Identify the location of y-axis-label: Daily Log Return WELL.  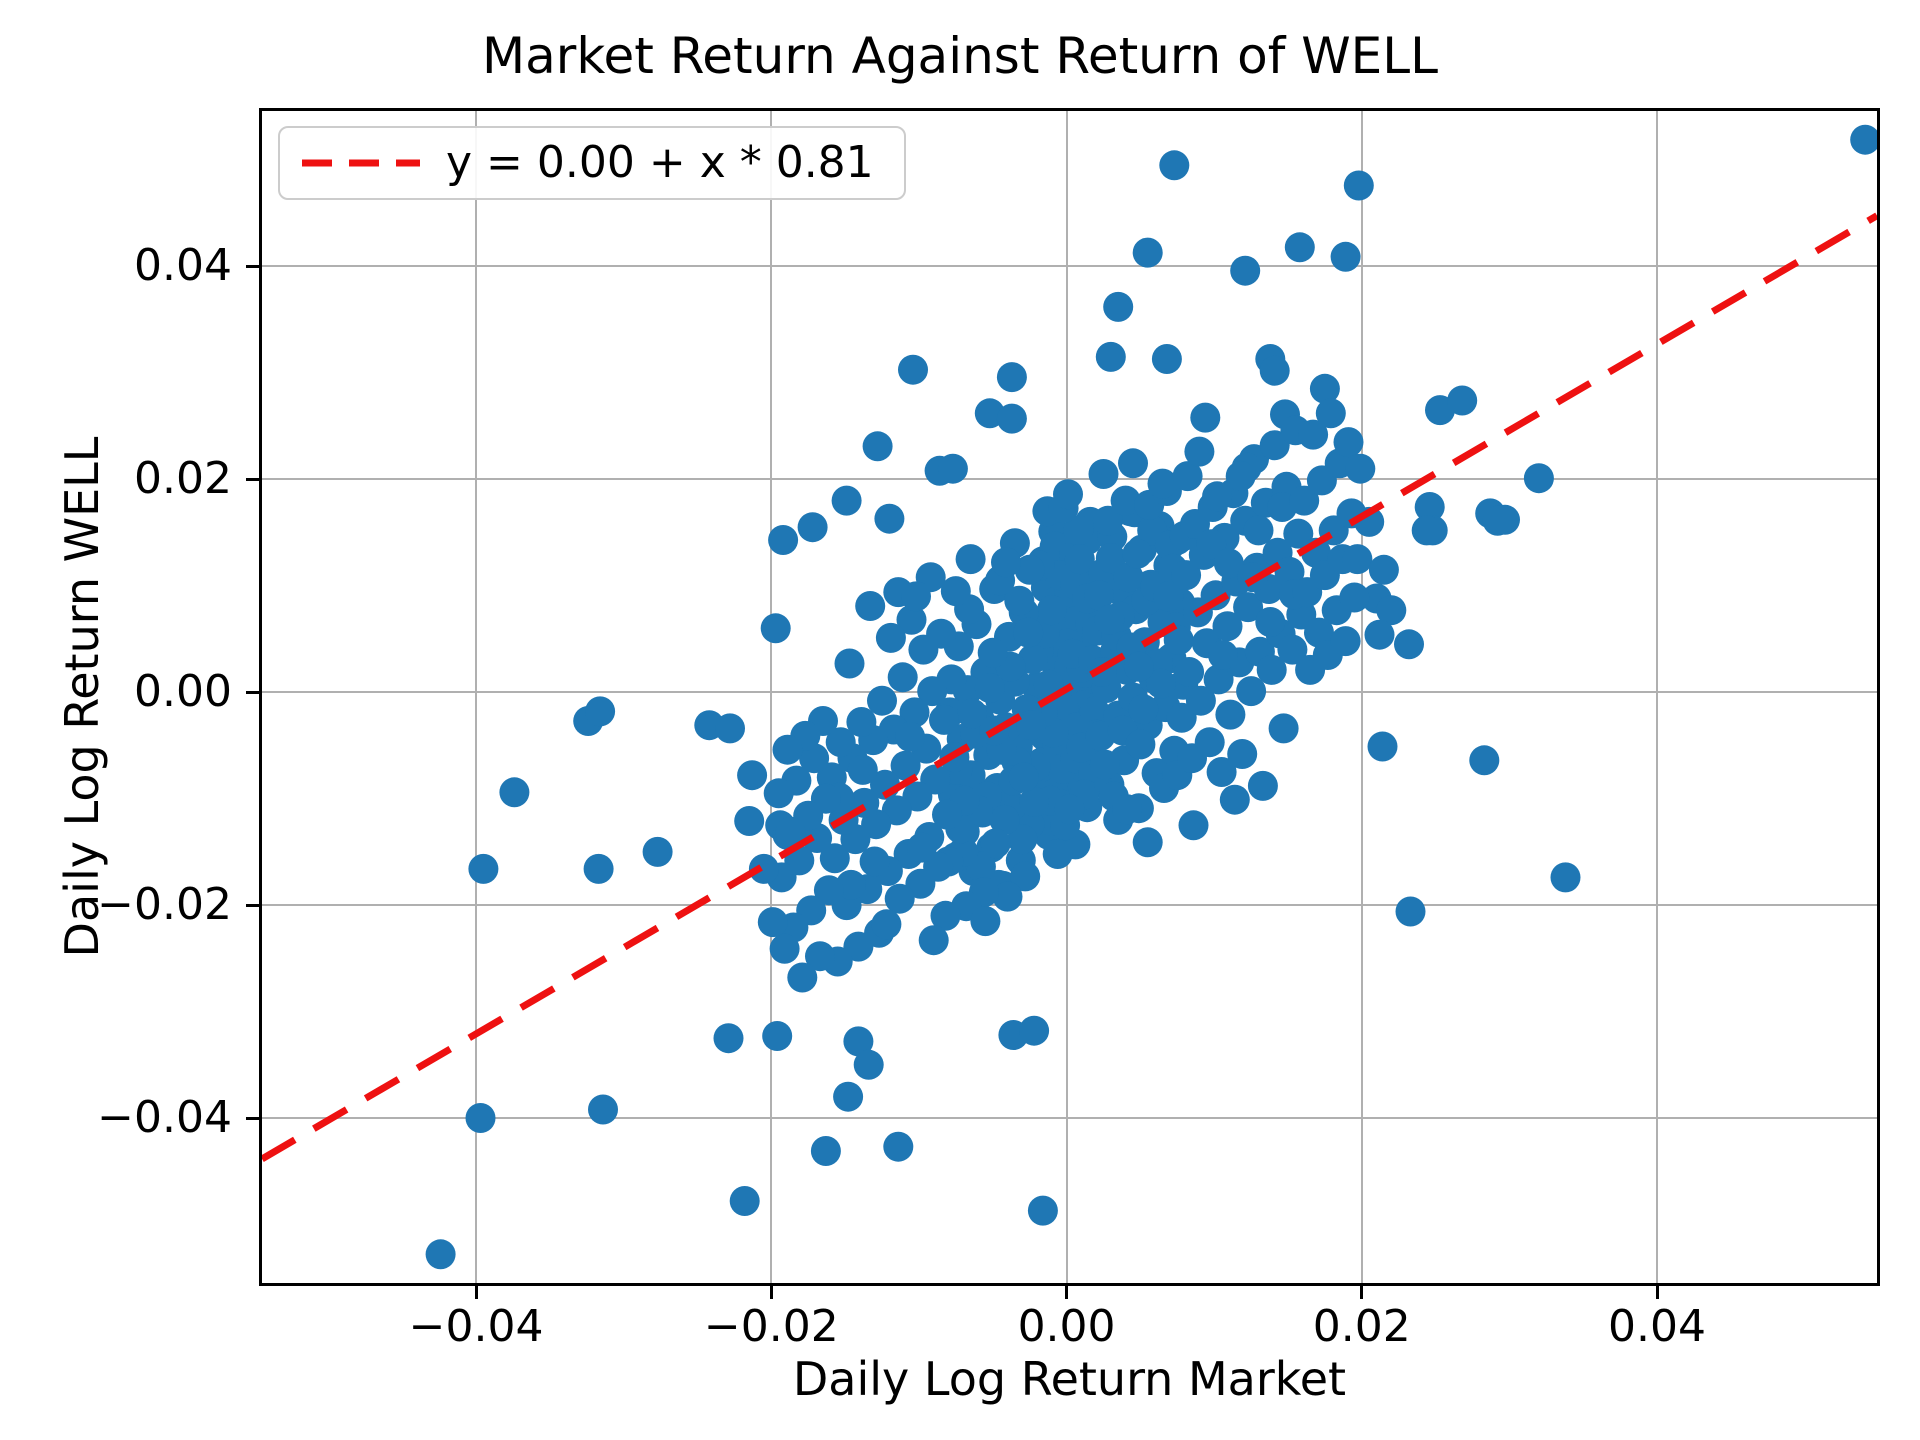
(82, 697).